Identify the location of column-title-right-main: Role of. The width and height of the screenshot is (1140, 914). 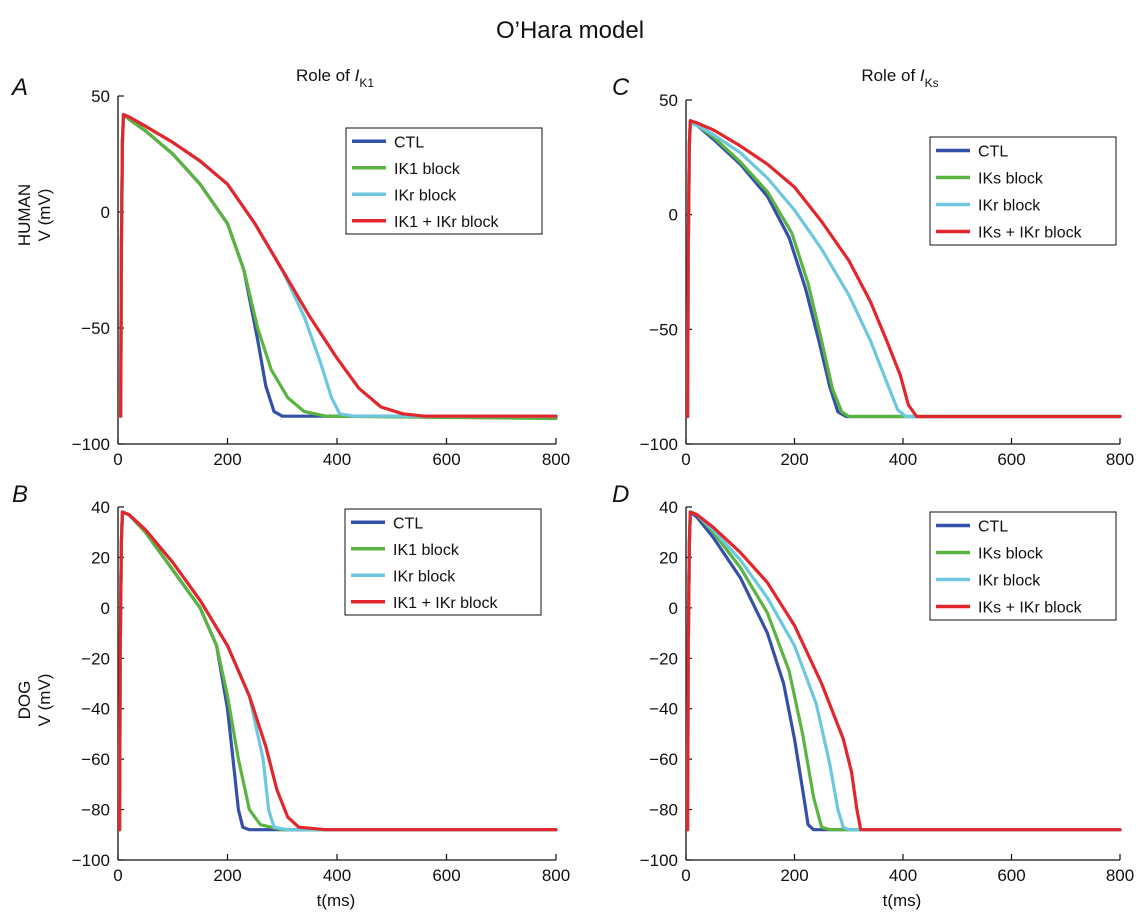
(890, 75).